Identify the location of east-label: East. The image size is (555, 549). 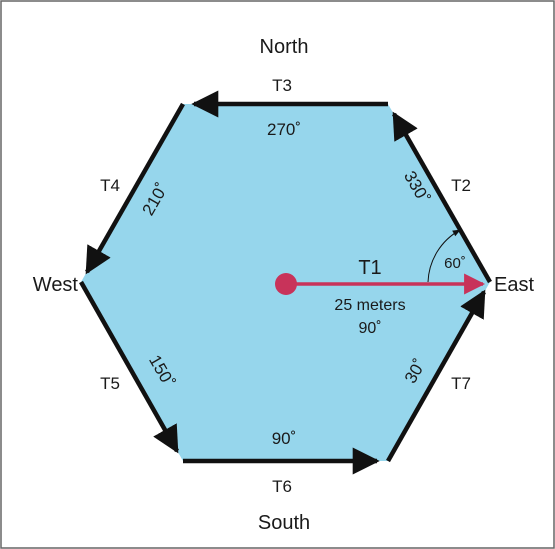
(514, 285).